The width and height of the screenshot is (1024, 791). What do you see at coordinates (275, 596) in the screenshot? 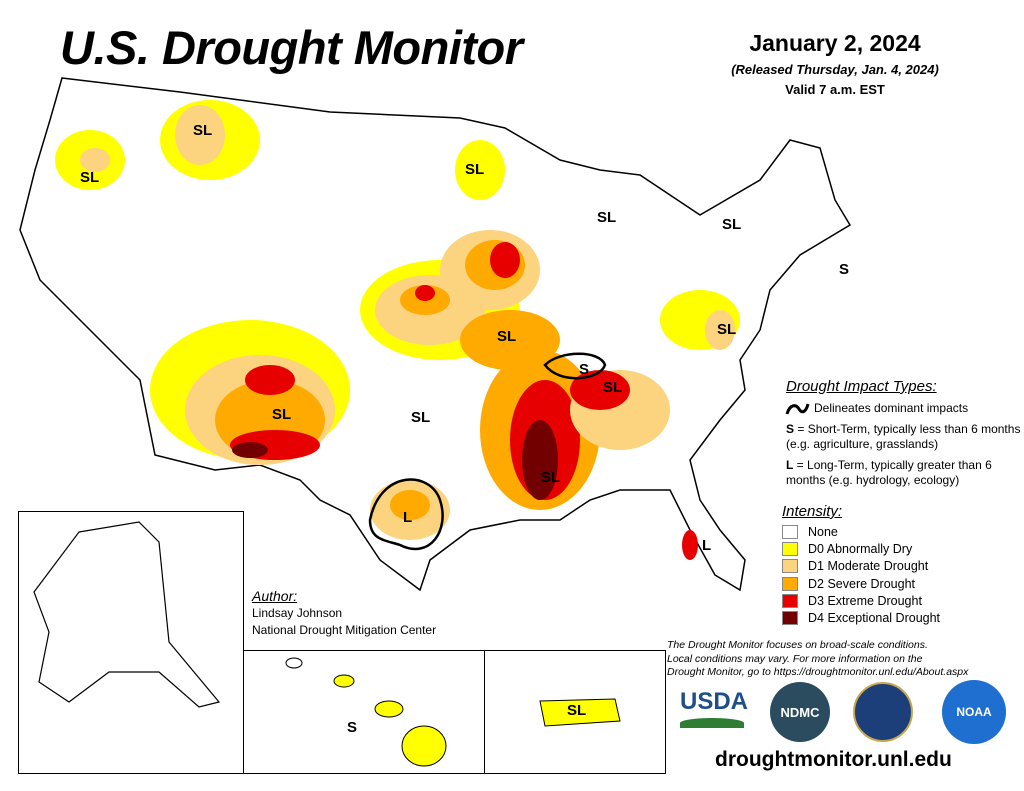
I see `author-heading: Author:` at bounding box center [275, 596].